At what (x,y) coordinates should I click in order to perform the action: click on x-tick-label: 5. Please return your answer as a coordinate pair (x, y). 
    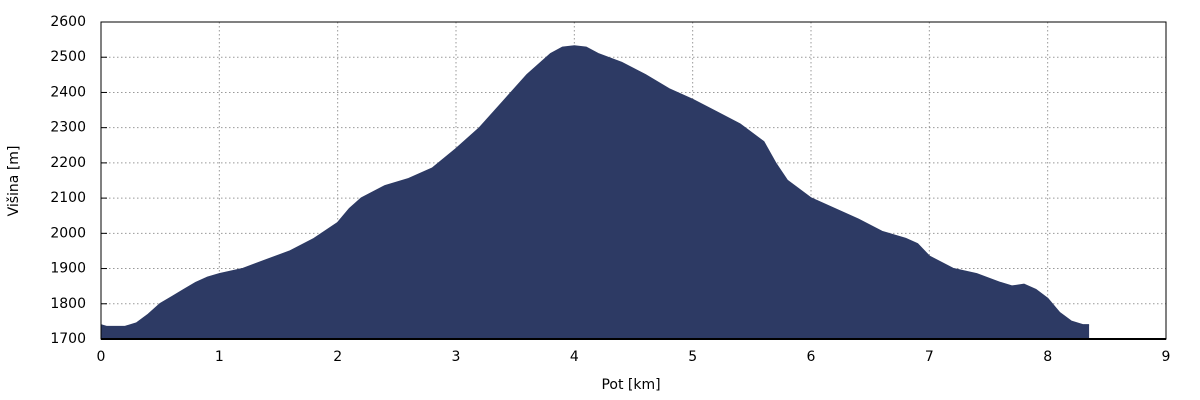
    Looking at the image, I should click on (692, 357).